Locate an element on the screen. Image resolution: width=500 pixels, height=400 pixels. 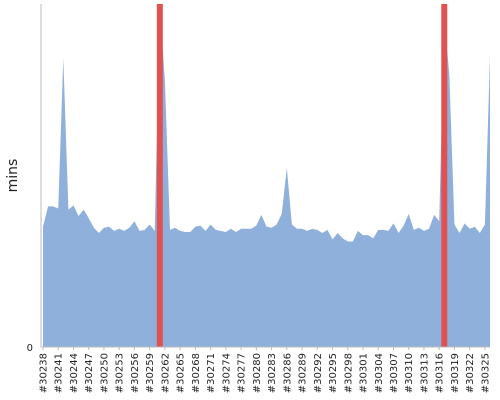
x-tick-label: #30280 is located at coordinates (257, 373).